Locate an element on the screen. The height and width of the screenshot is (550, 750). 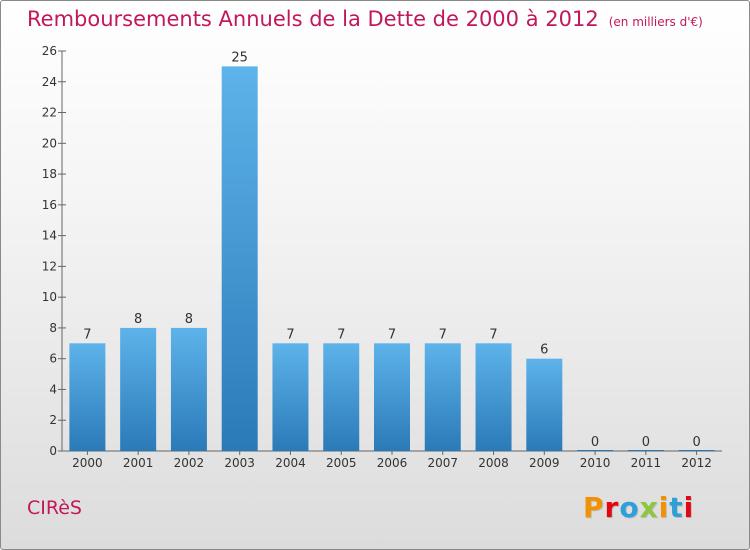
x-tick-label: 2007 is located at coordinates (442, 463).